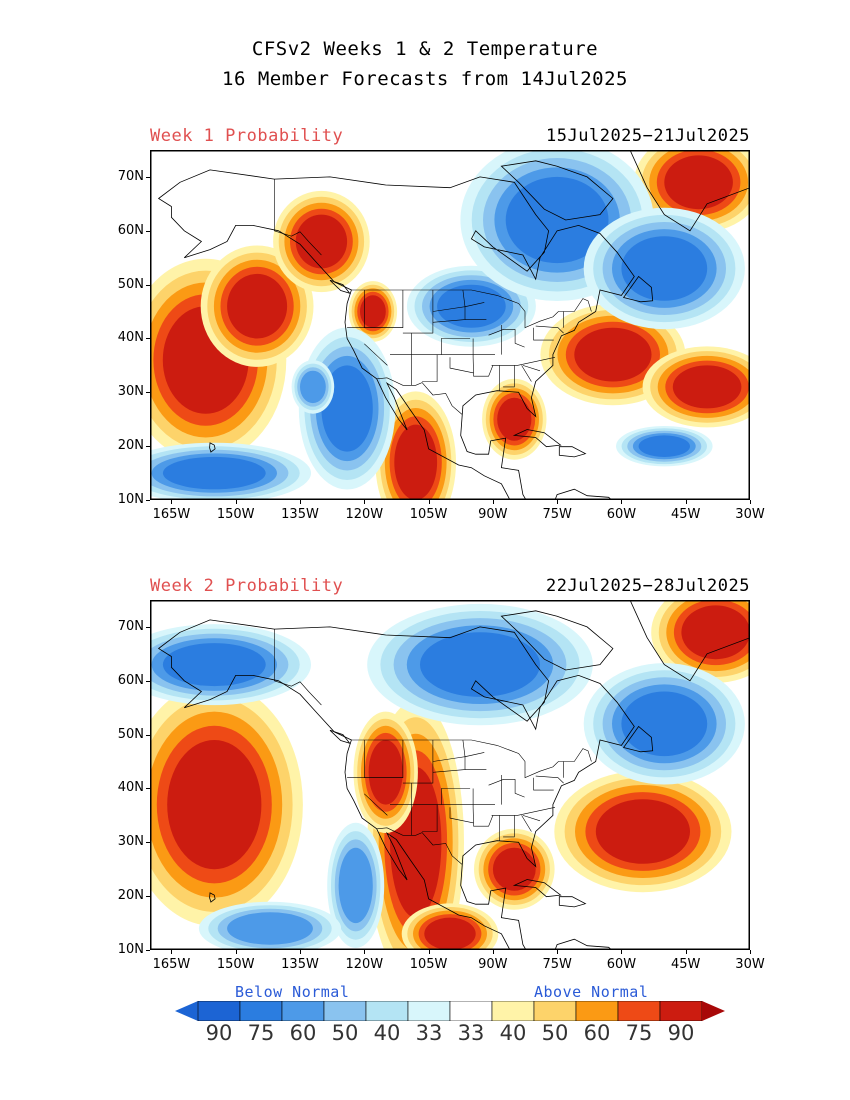 The height and width of the screenshot is (1100, 850). Describe the element at coordinates (493, 964) in the screenshot. I see `lon-tick-label: 90W` at that location.